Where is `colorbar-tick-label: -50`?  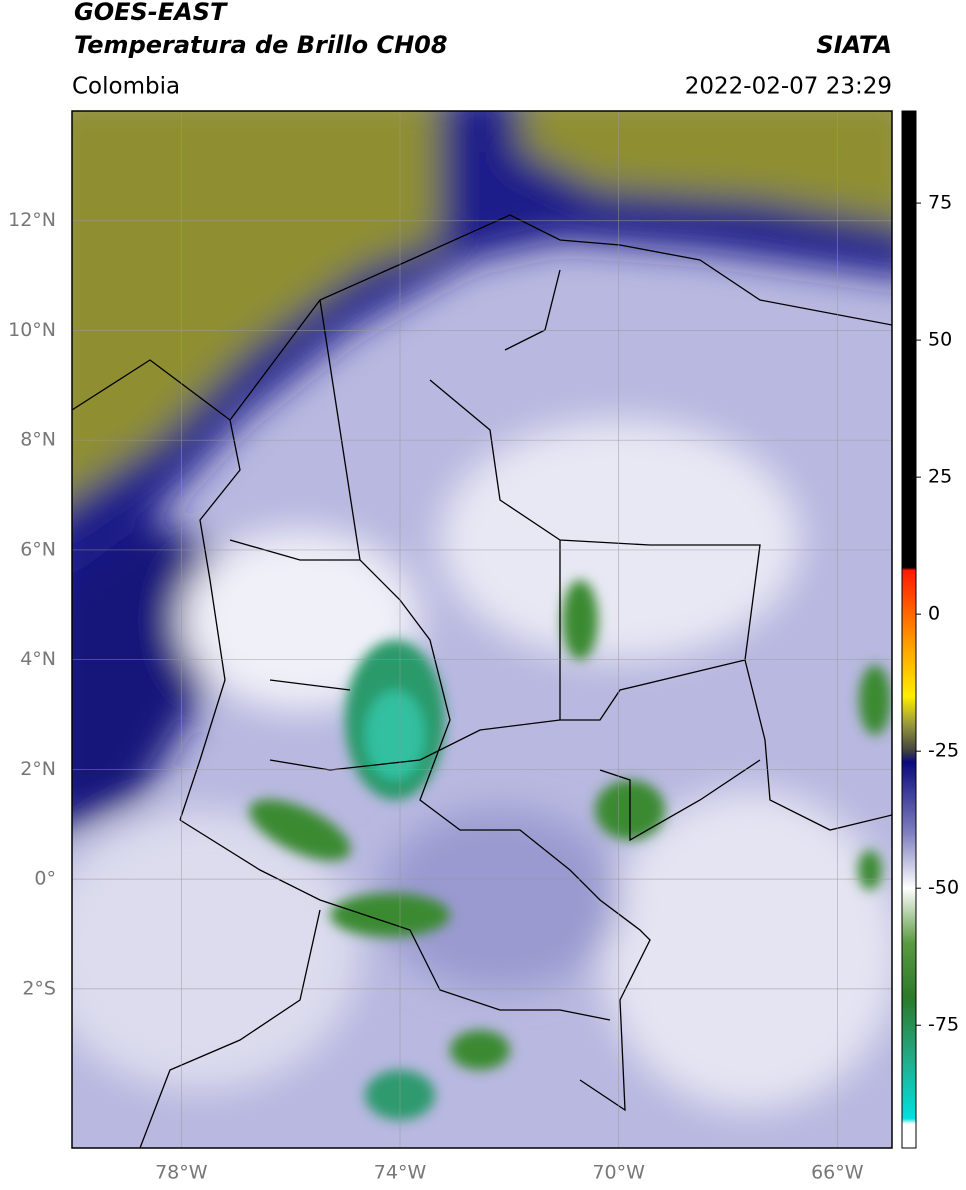 colorbar-tick-label: -50 is located at coordinates (943, 888).